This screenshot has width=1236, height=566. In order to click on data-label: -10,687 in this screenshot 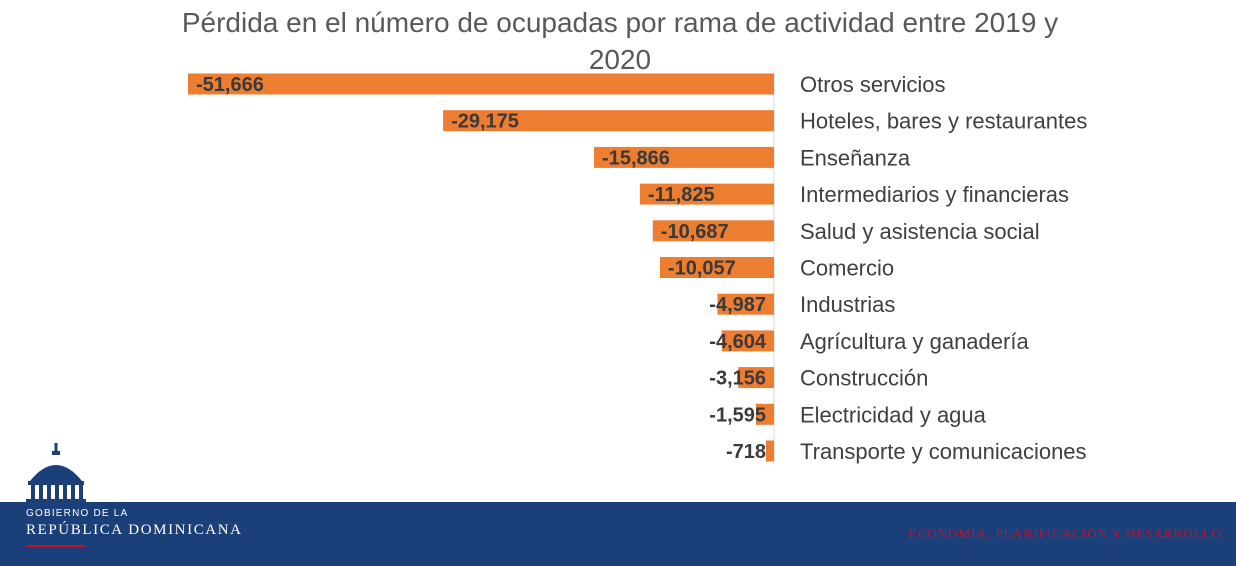, I will do `click(695, 232)`.